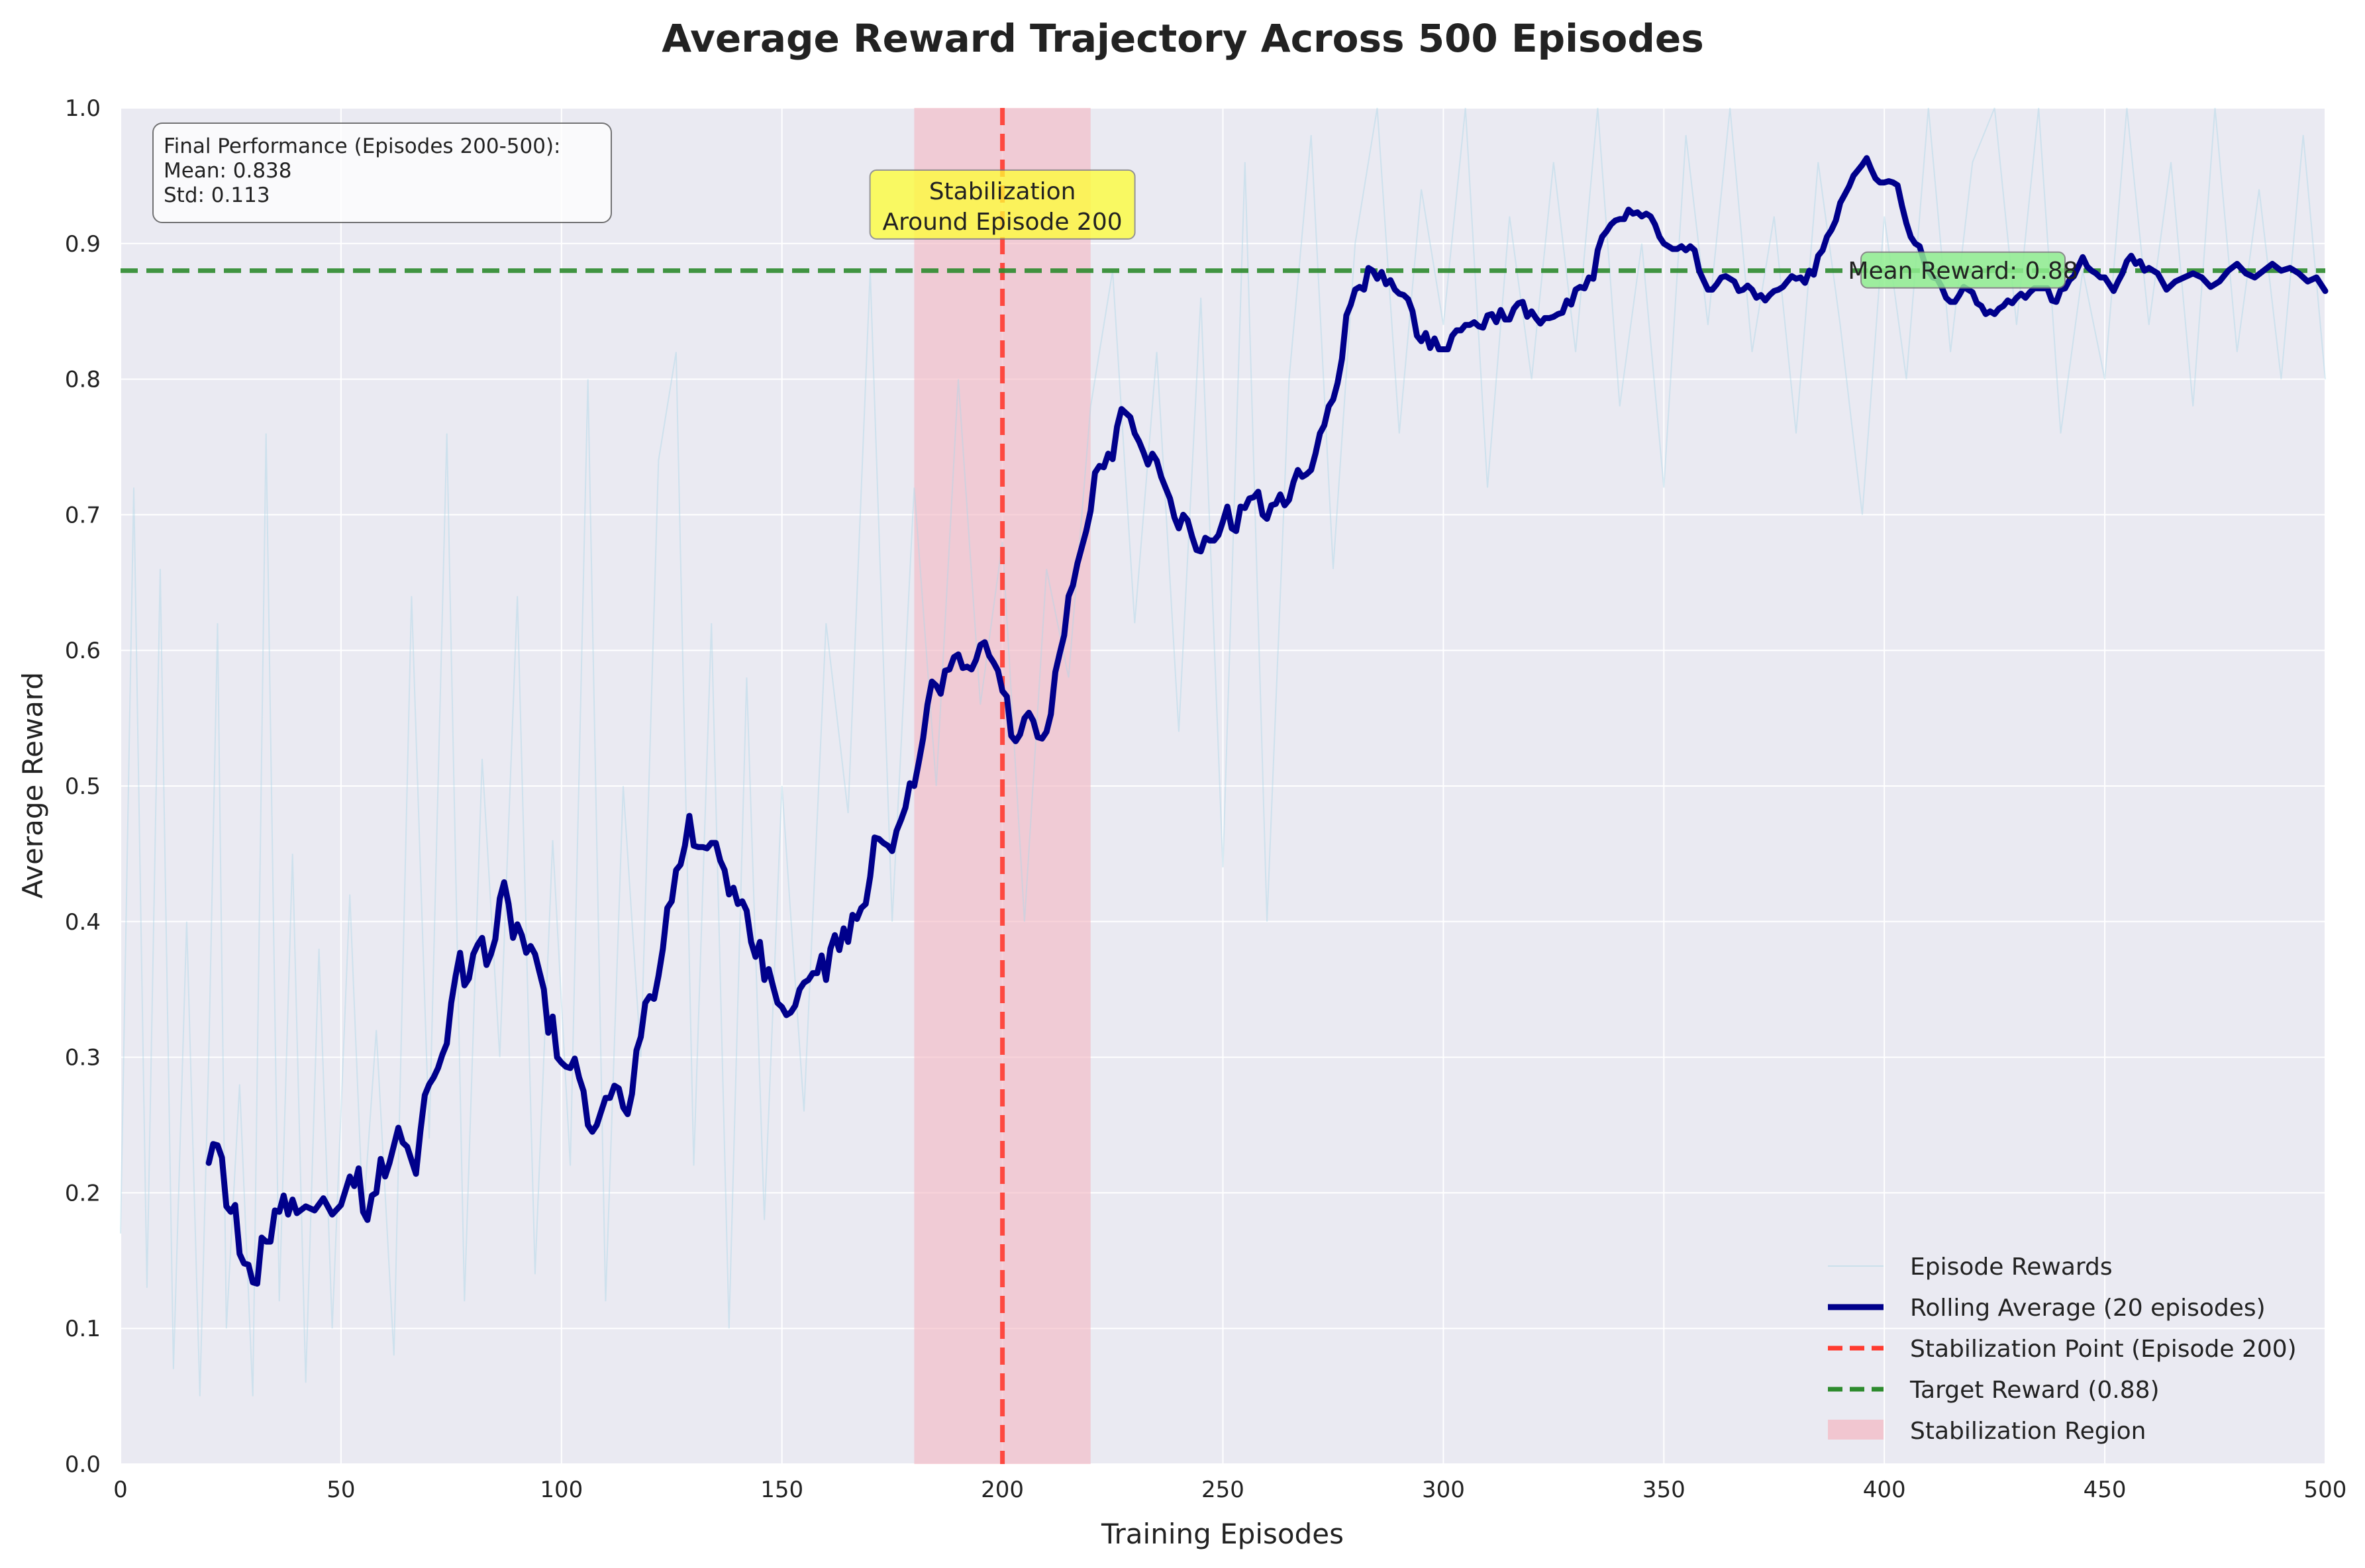 This screenshot has width=2365, height=1568. Describe the element at coordinates (83, 515) in the screenshot. I see `y-tick-label: 0.7` at that location.